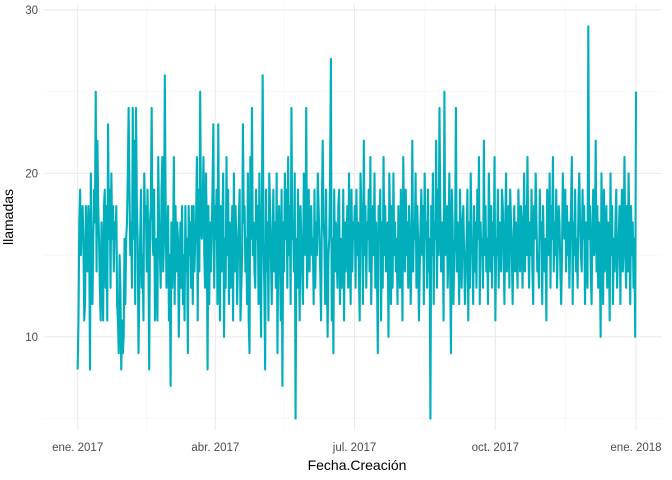 The image size is (672, 480). I want to click on x-tick-label: ene. 2017, so click(77, 448).